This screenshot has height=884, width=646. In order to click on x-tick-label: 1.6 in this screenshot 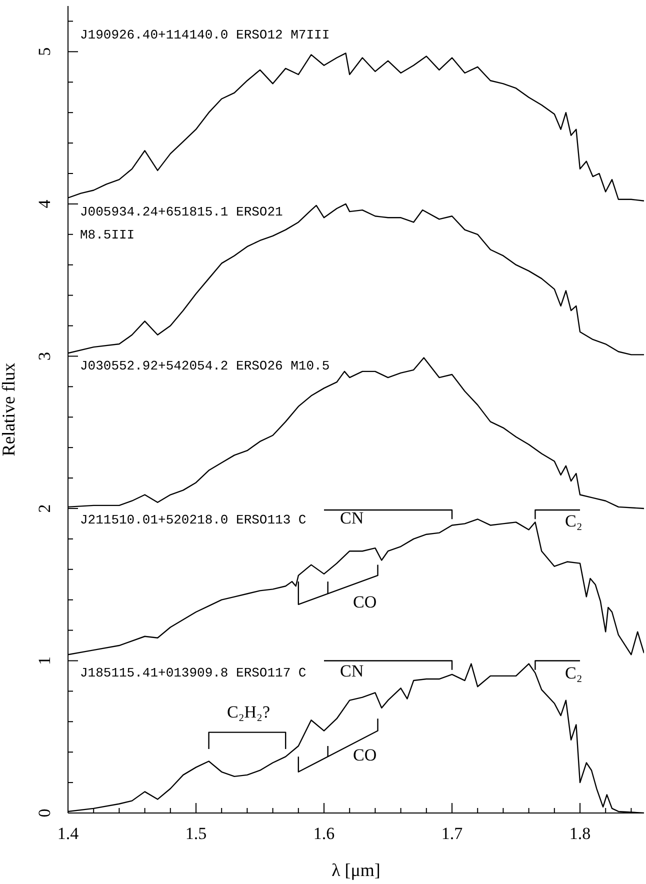, I will do `click(324, 833)`.